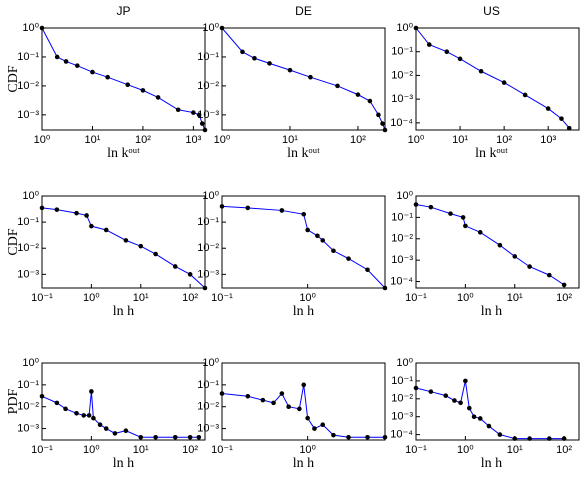 The image size is (588, 485). I want to click on x-tick-label: 10³, so click(548, 140).